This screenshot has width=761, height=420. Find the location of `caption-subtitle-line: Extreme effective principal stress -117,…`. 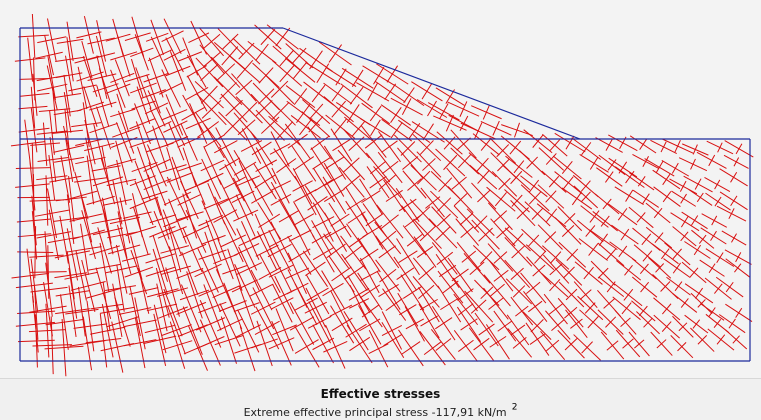

caption-subtitle-line: Extreme effective principal stress -117,… is located at coordinates (381, 410).